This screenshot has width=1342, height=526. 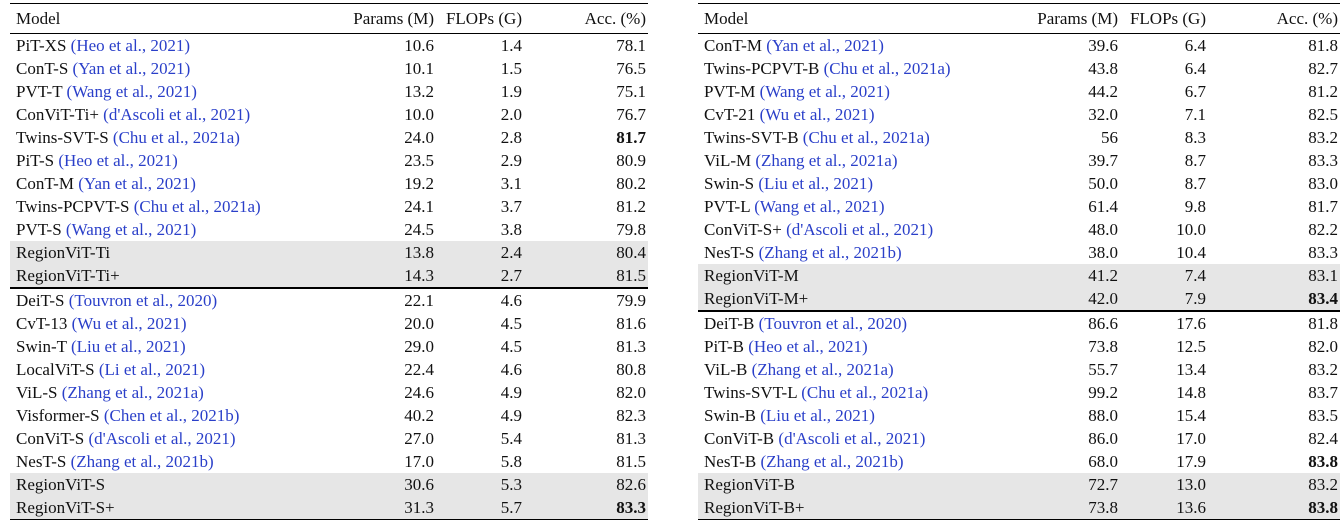 I want to click on flops-cell: 4.5, so click(x=511, y=323).